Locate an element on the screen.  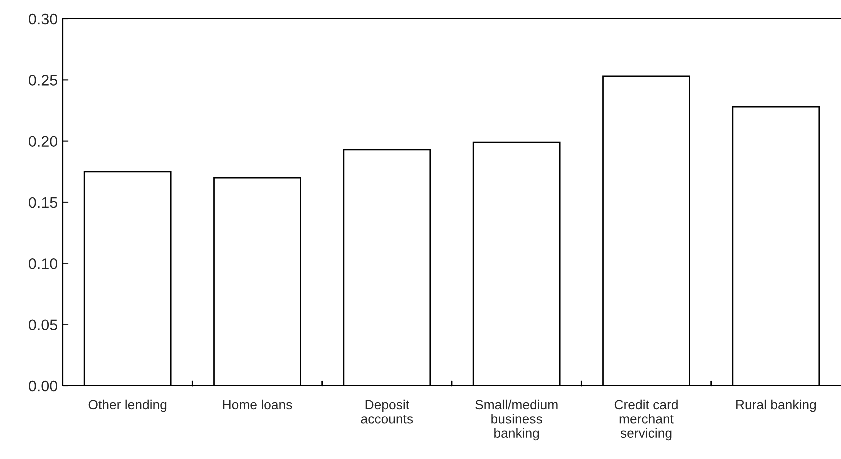
y-tick-label: 0.30 is located at coordinates (43, 19).